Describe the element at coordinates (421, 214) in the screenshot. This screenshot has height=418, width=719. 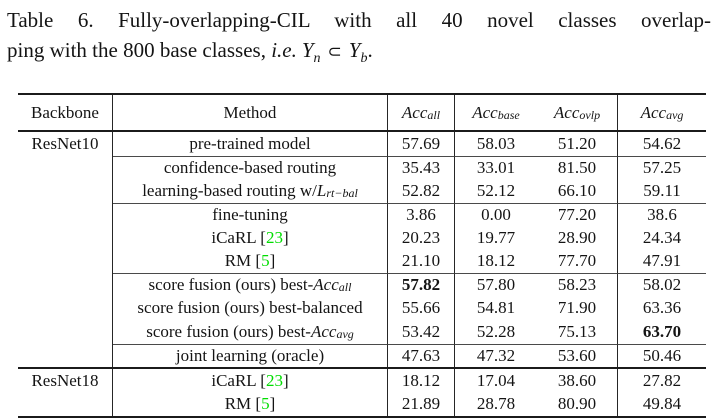
I see `cell-acc-all: 3.86` at that location.